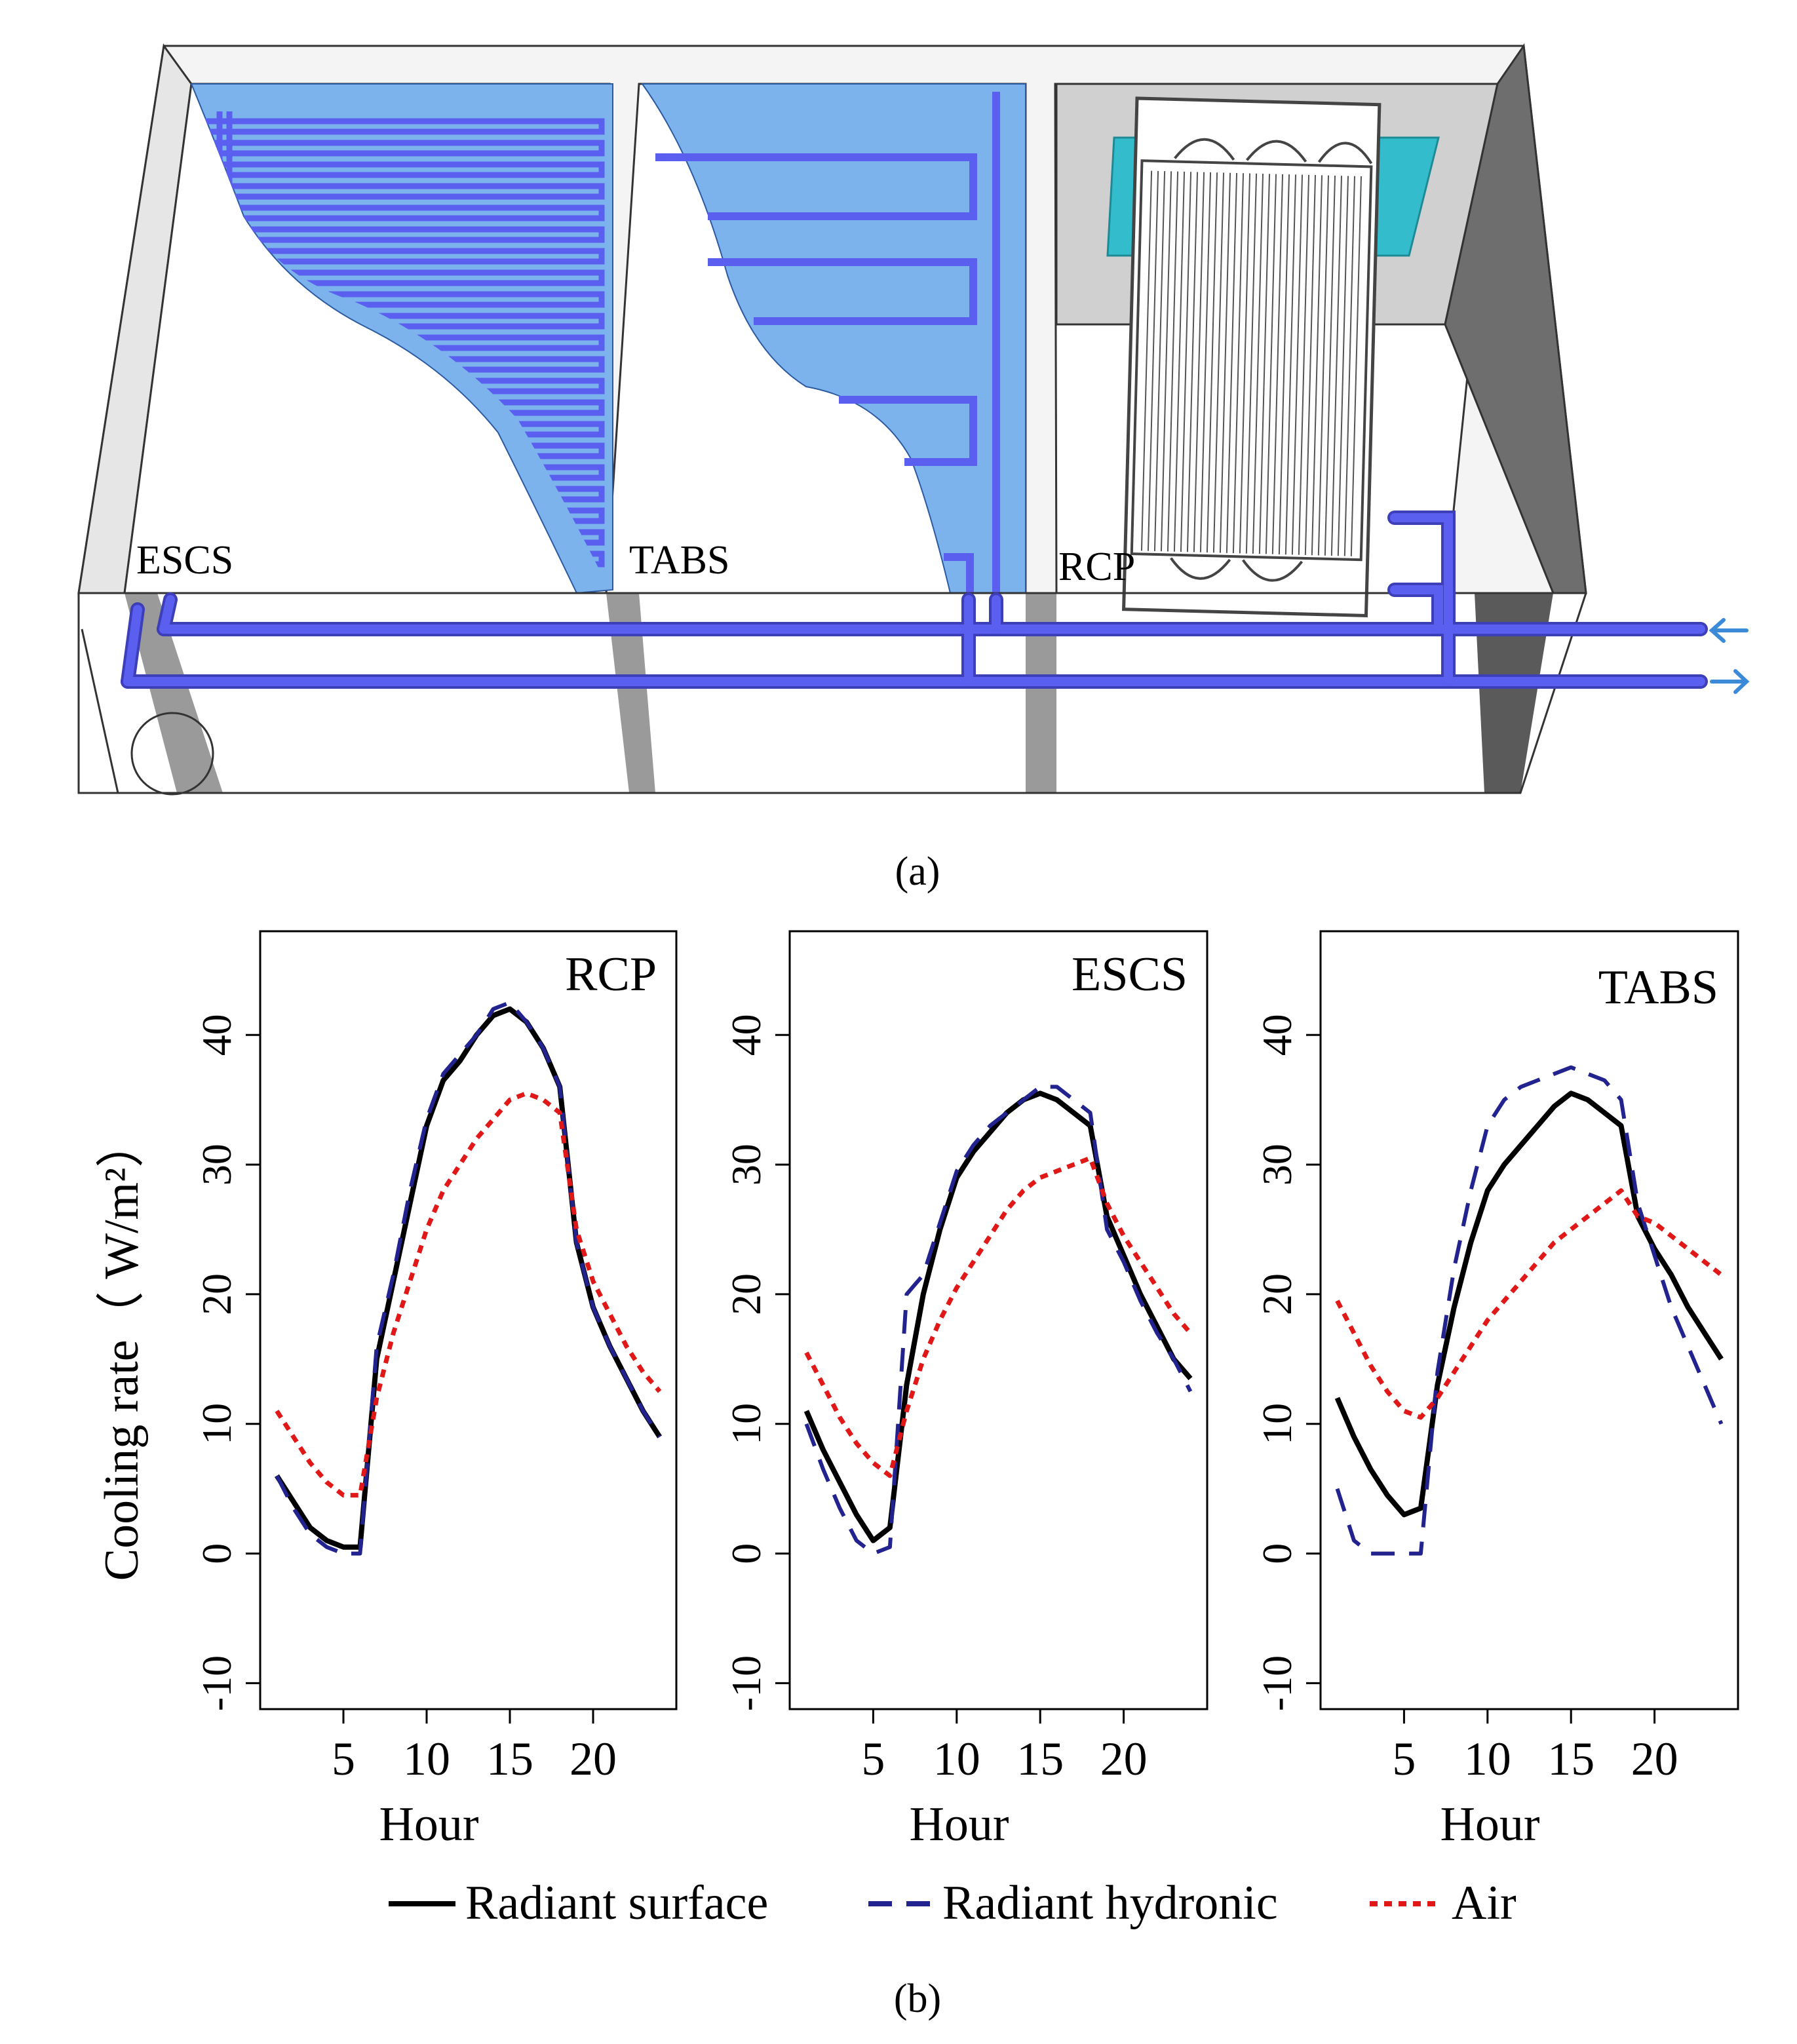 This screenshot has width=1797, height=2044. I want to click on floor-rib-left, so click(174, 693).